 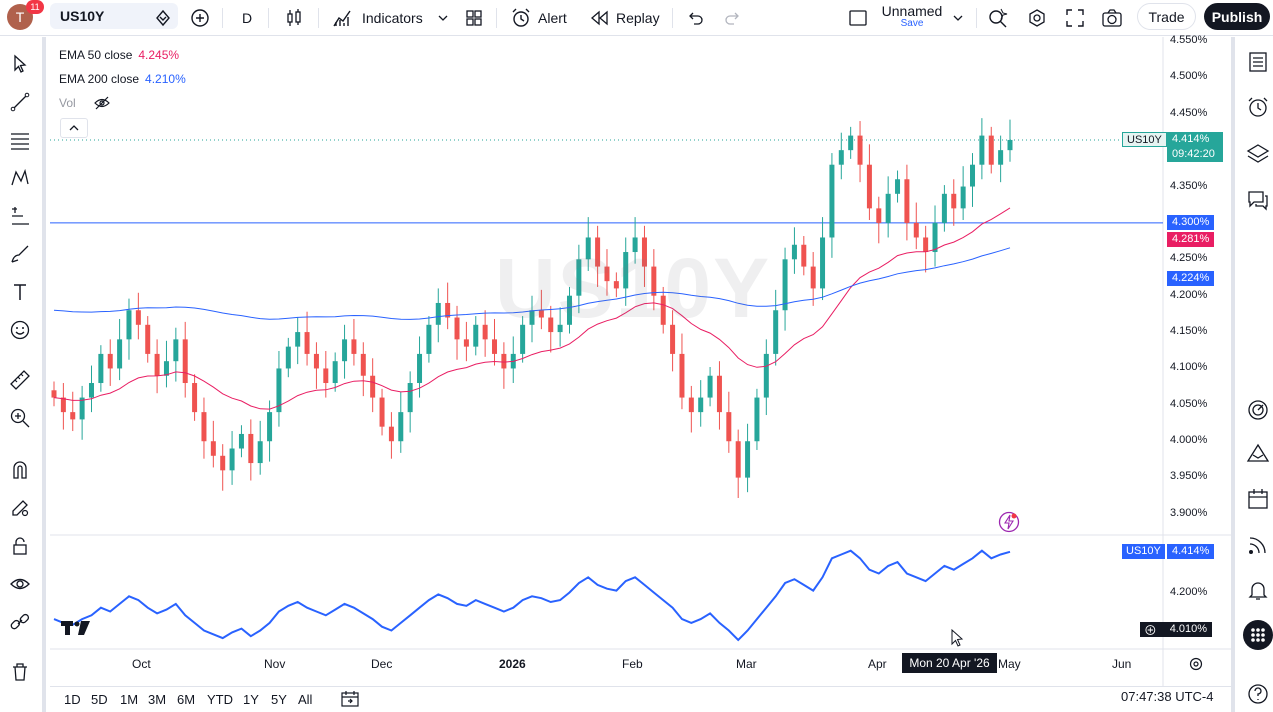 I want to click on chevron-up-icon, so click(x=74, y=128).